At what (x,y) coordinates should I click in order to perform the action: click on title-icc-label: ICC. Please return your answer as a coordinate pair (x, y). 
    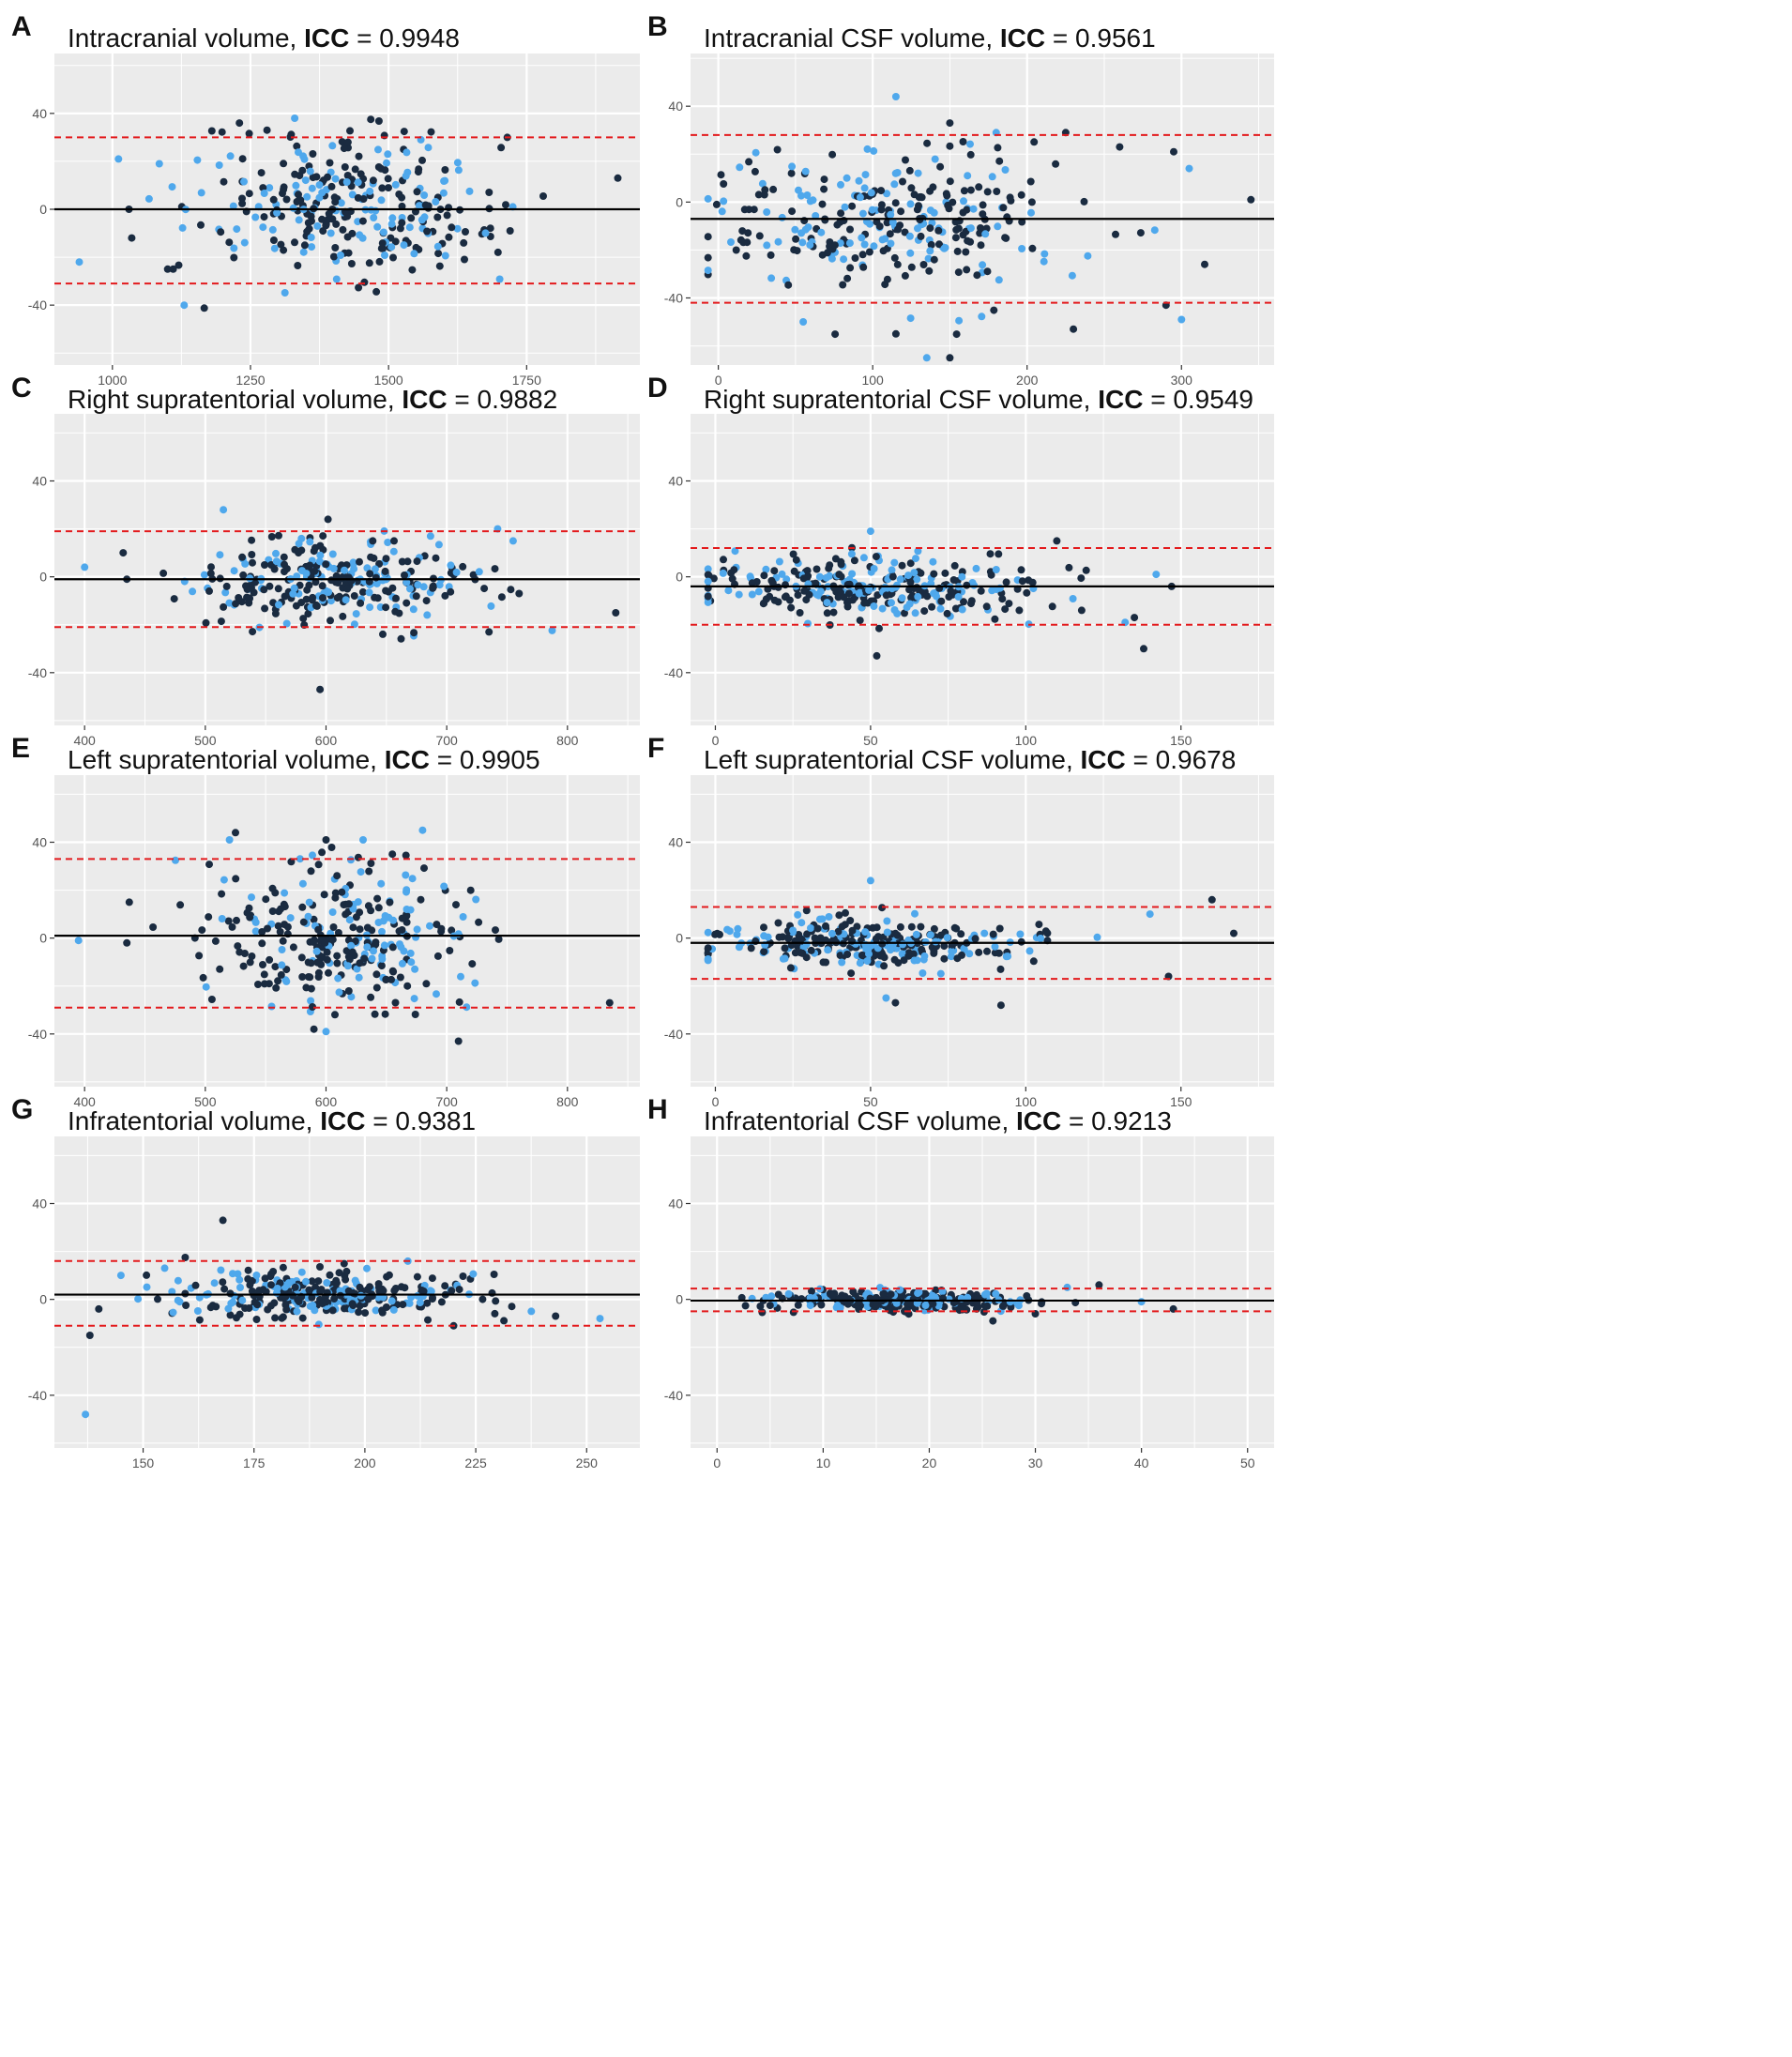
    Looking at the image, I should click on (407, 759).